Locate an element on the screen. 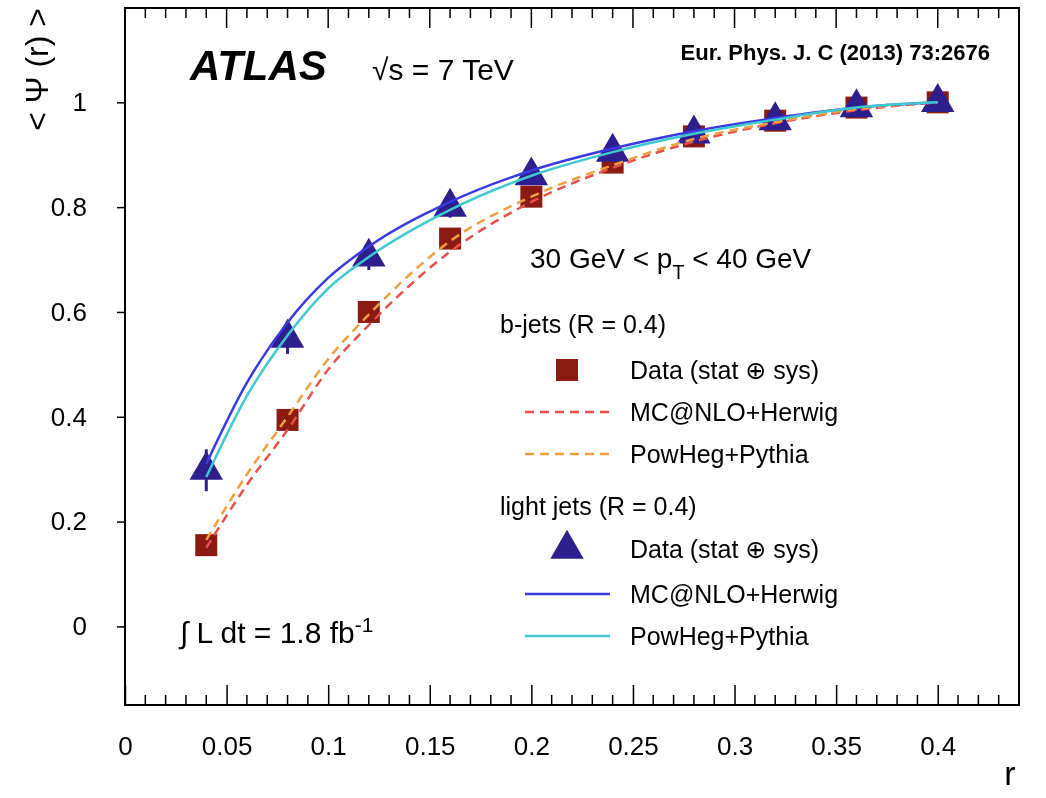  x-tick-label: 0.25 is located at coordinates (633, 746).